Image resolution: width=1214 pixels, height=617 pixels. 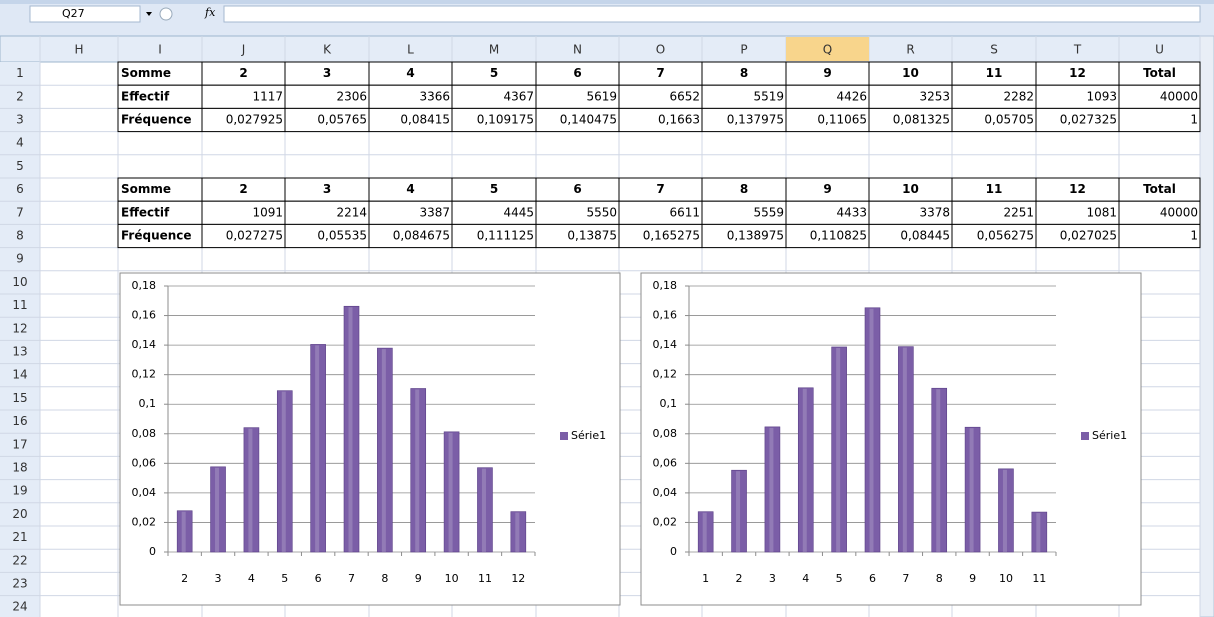 What do you see at coordinates (19, 328) in the screenshot?
I see `row-header: 12` at bounding box center [19, 328].